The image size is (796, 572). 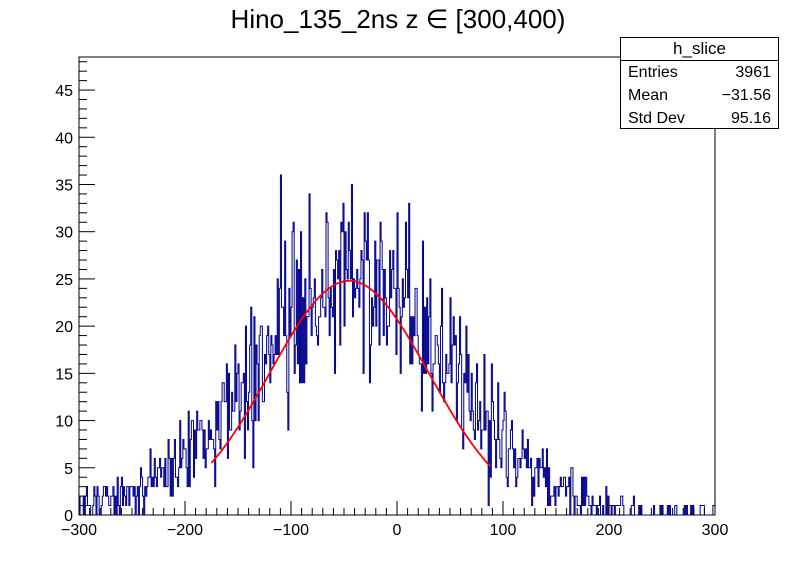 I want to click on y-tick-label: 10, so click(x=64, y=422).